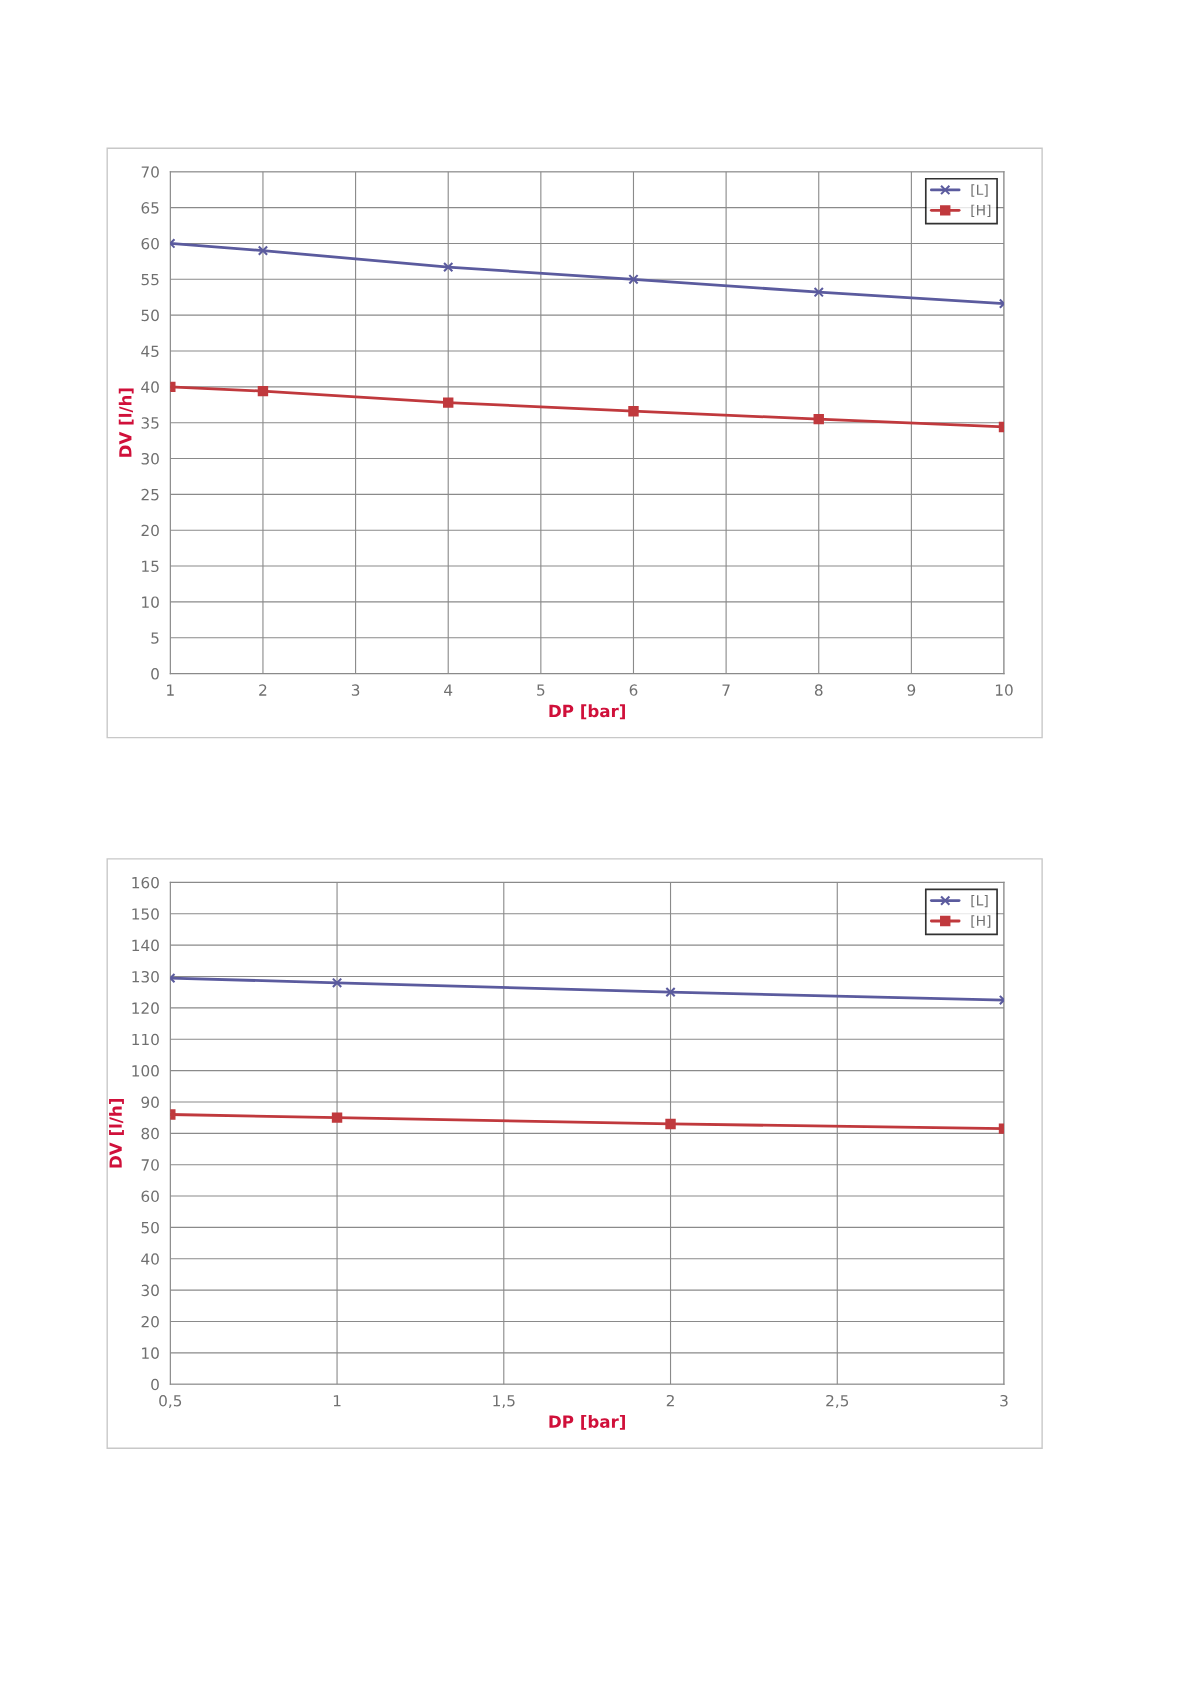  I want to click on y-tick-label: 35, so click(150, 423).